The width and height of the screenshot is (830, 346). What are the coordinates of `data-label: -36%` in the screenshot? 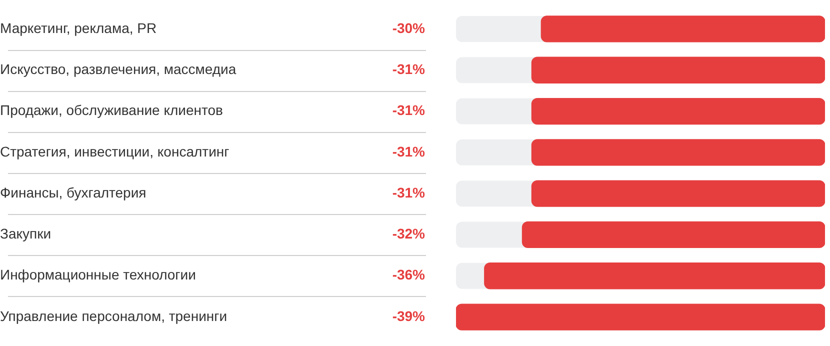 It's located at (409, 274).